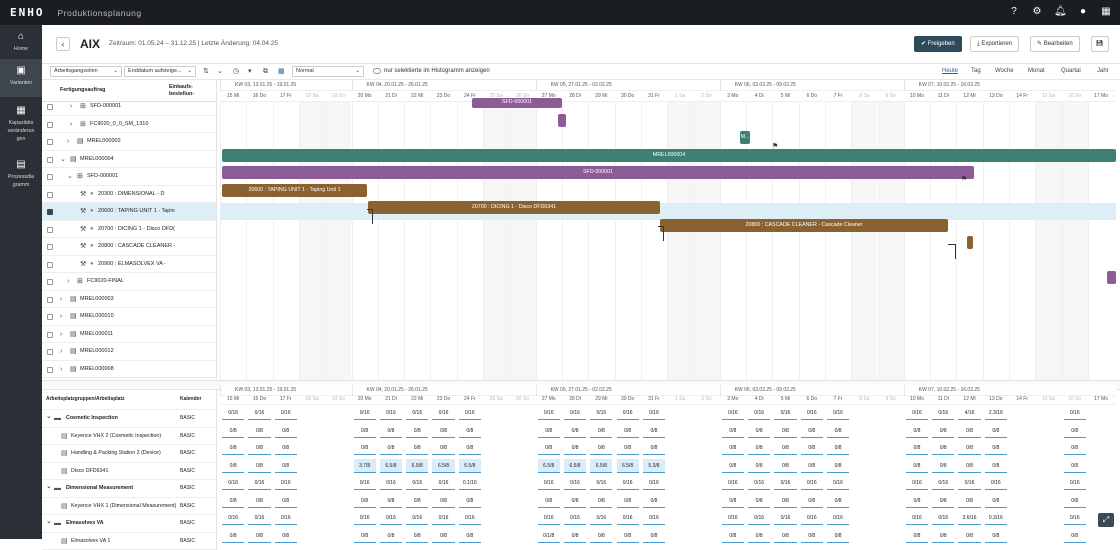  I want to click on histogram-toggle, so click(377, 71).